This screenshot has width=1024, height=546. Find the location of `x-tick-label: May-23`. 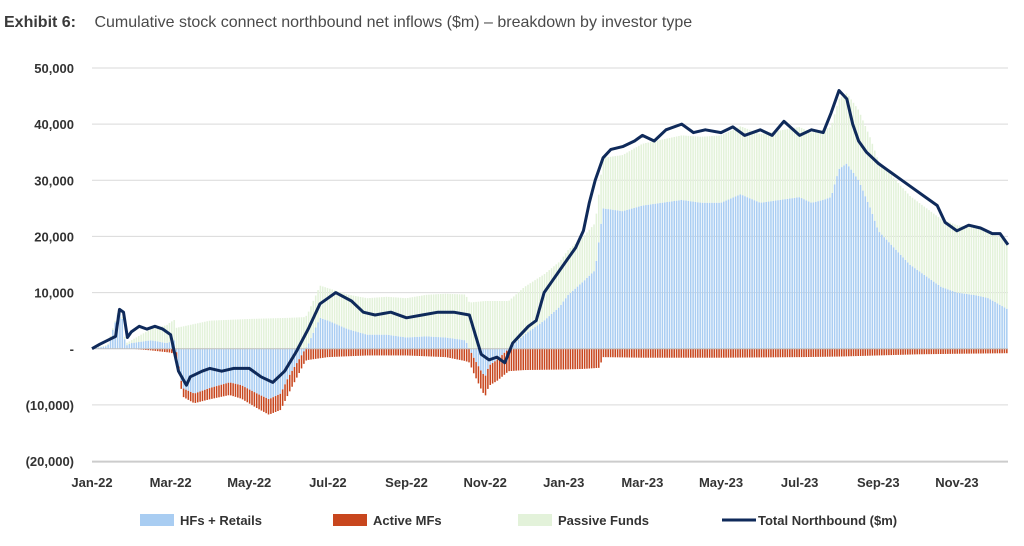

x-tick-label: May-23 is located at coordinates (721, 482).